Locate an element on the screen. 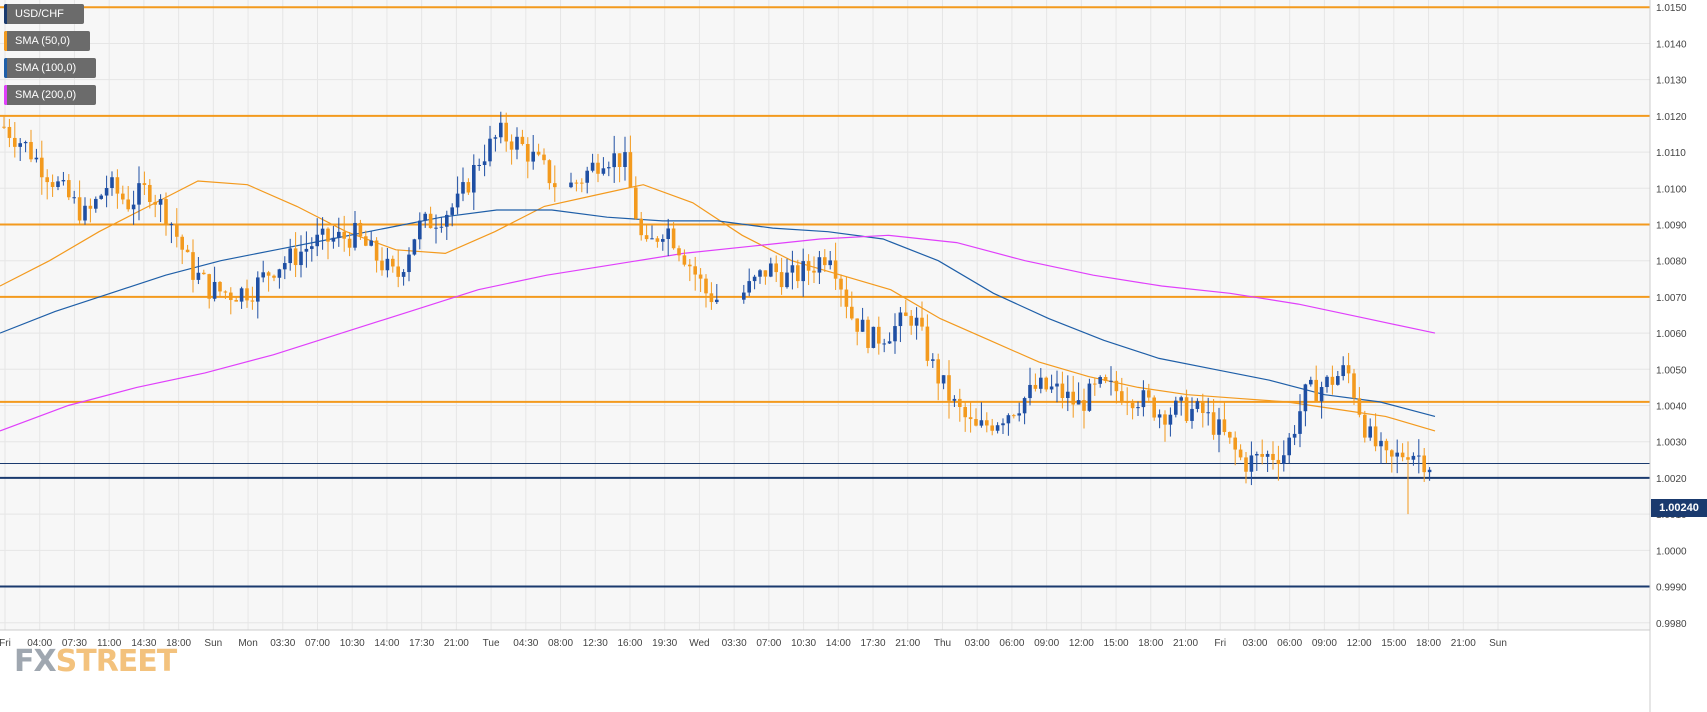  y-tick-label: 1.0040 is located at coordinates (1671, 407).